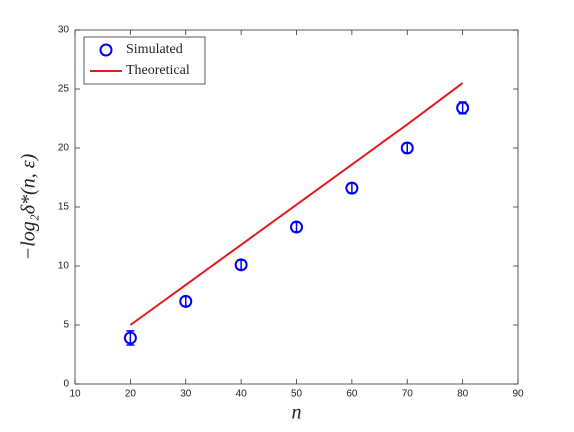 The height and width of the screenshot is (432, 574). Describe the element at coordinates (463, 394) in the screenshot. I see `x-tick-label: 80` at that location.